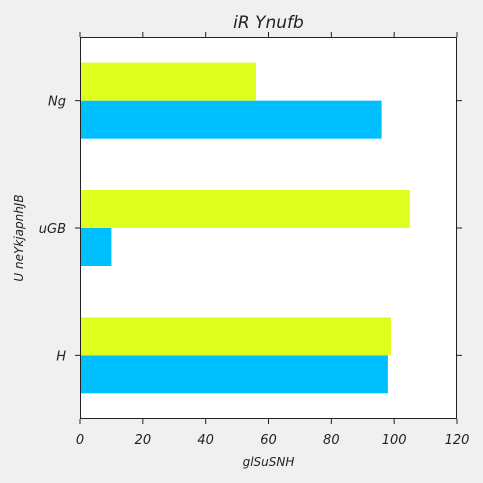  What do you see at coordinates (143, 440) in the screenshot?
I see `x-tick-label: 20` at bounding box center [143, 440].